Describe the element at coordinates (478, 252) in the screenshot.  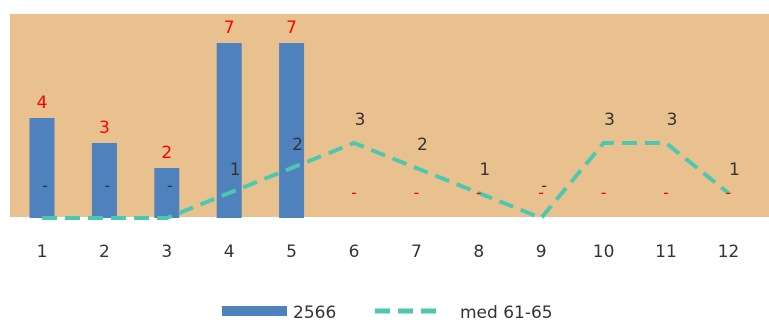
I see `x-tick-8: 8` at that location.